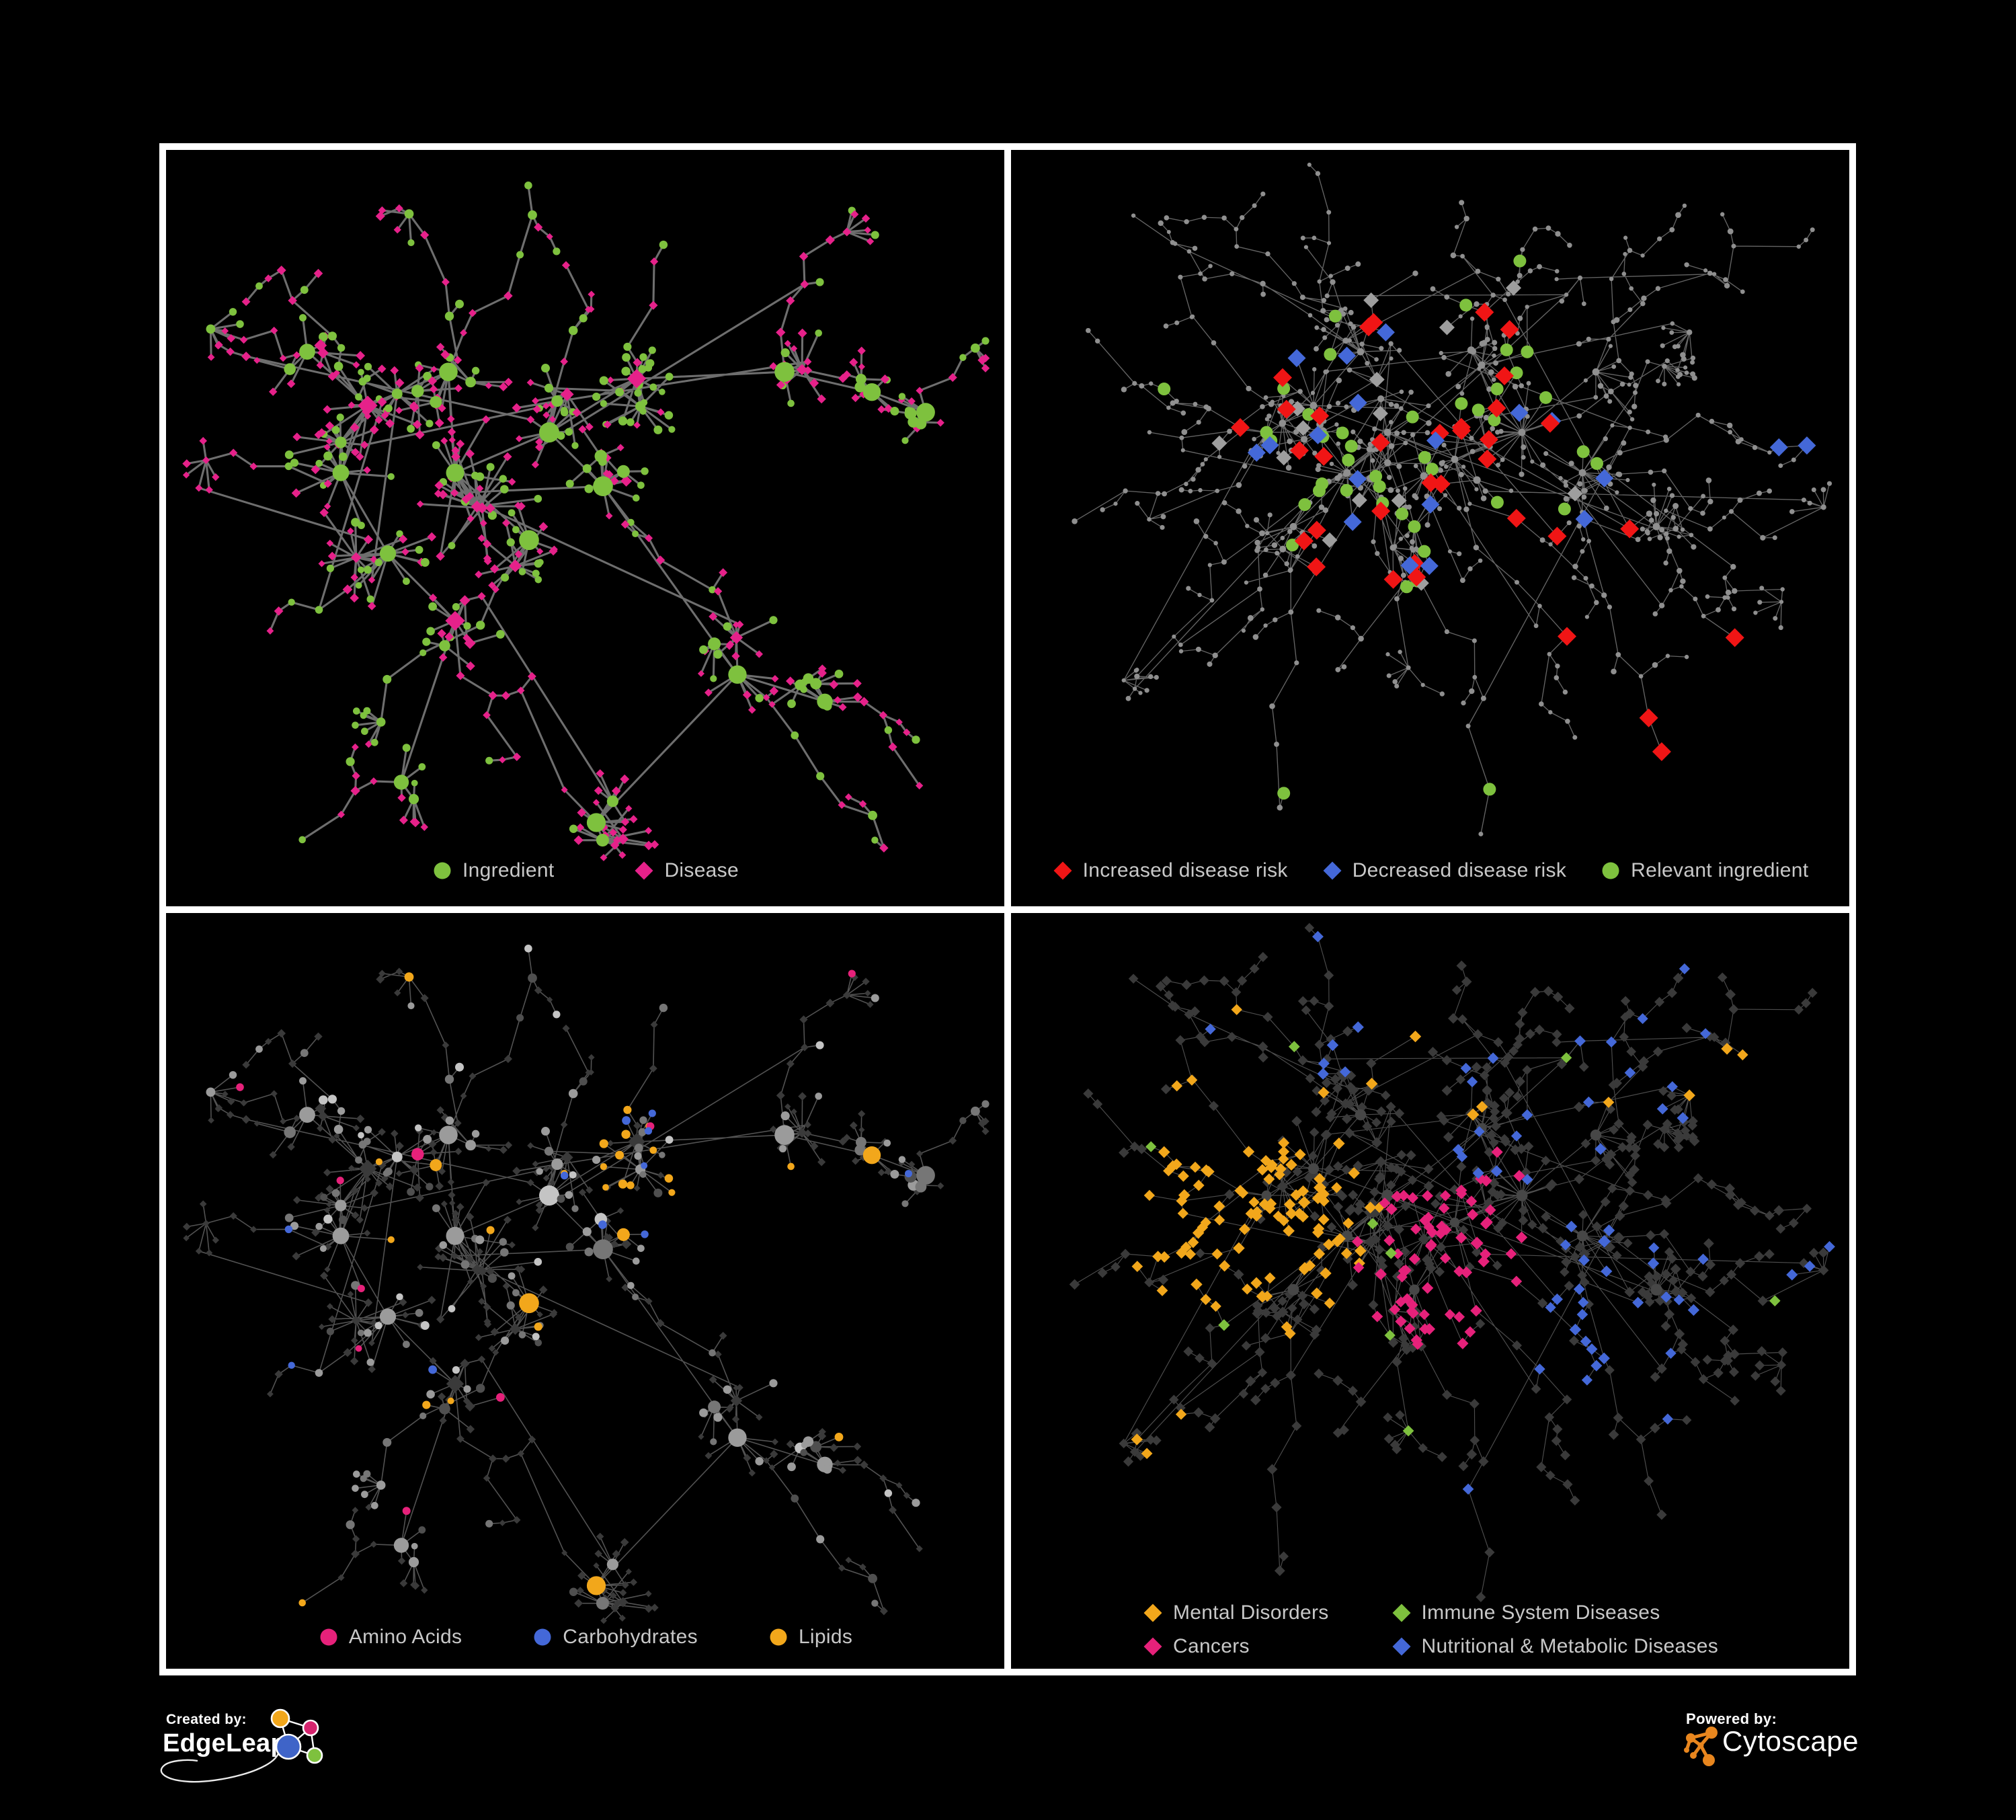  I want to click on legend-label: Increased disease risk, so click(1185, 870).